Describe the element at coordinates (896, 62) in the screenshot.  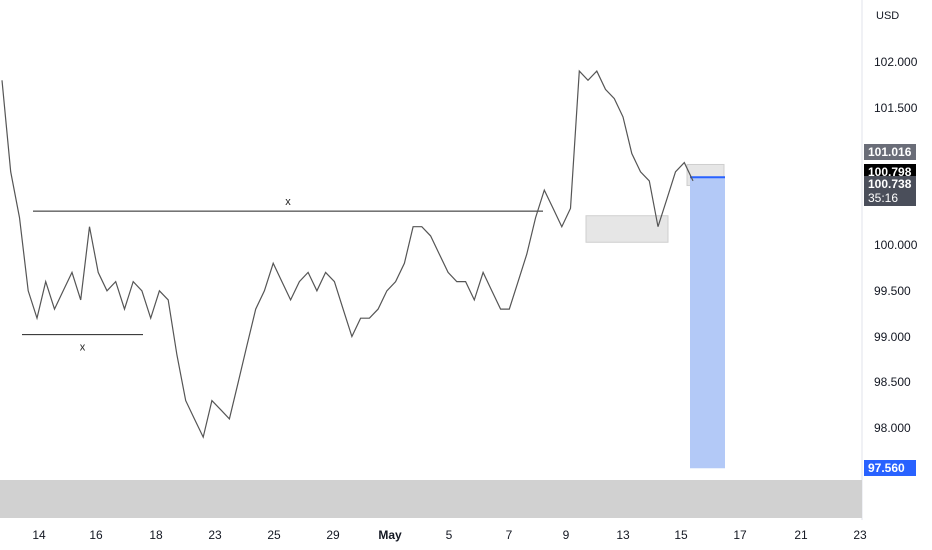
I see `y-tick-label: 102.000` at that location.